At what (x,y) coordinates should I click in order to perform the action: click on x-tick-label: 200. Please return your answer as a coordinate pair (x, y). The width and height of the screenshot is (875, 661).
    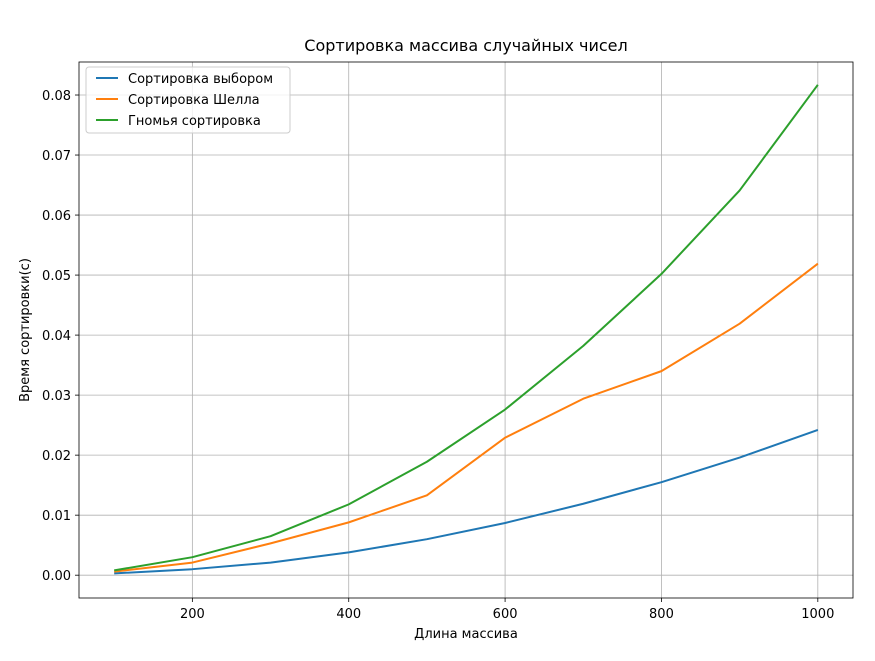
    Looking at the image, I should click on (192, 614).